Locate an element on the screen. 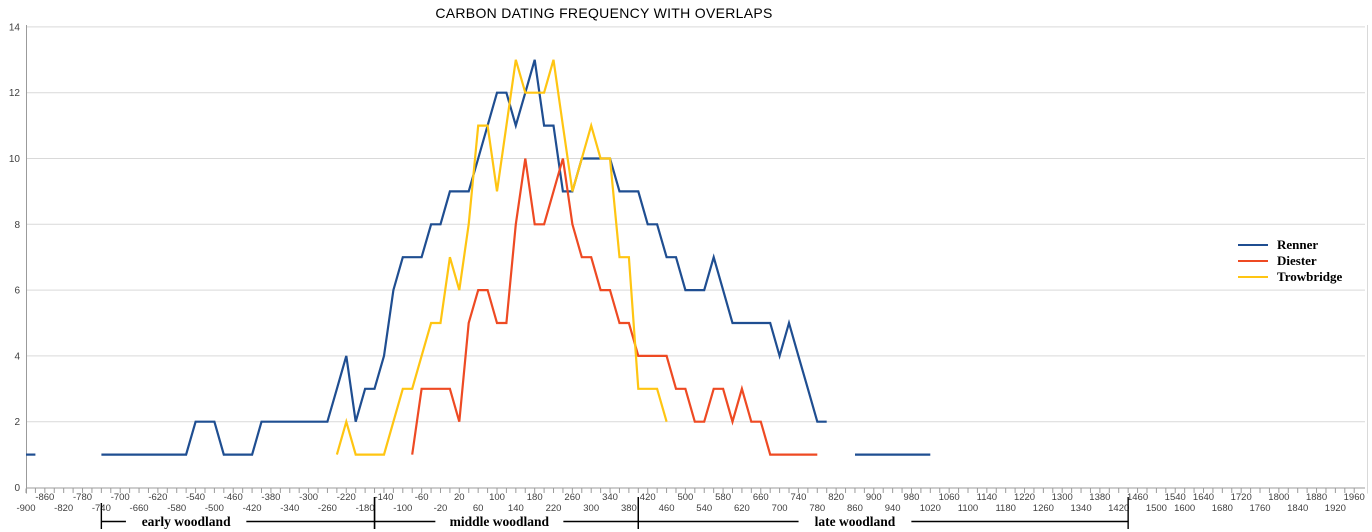 This screenshot has height=532, width=1372. x-tick-label: 1100 is located at coordinates (968, 508).